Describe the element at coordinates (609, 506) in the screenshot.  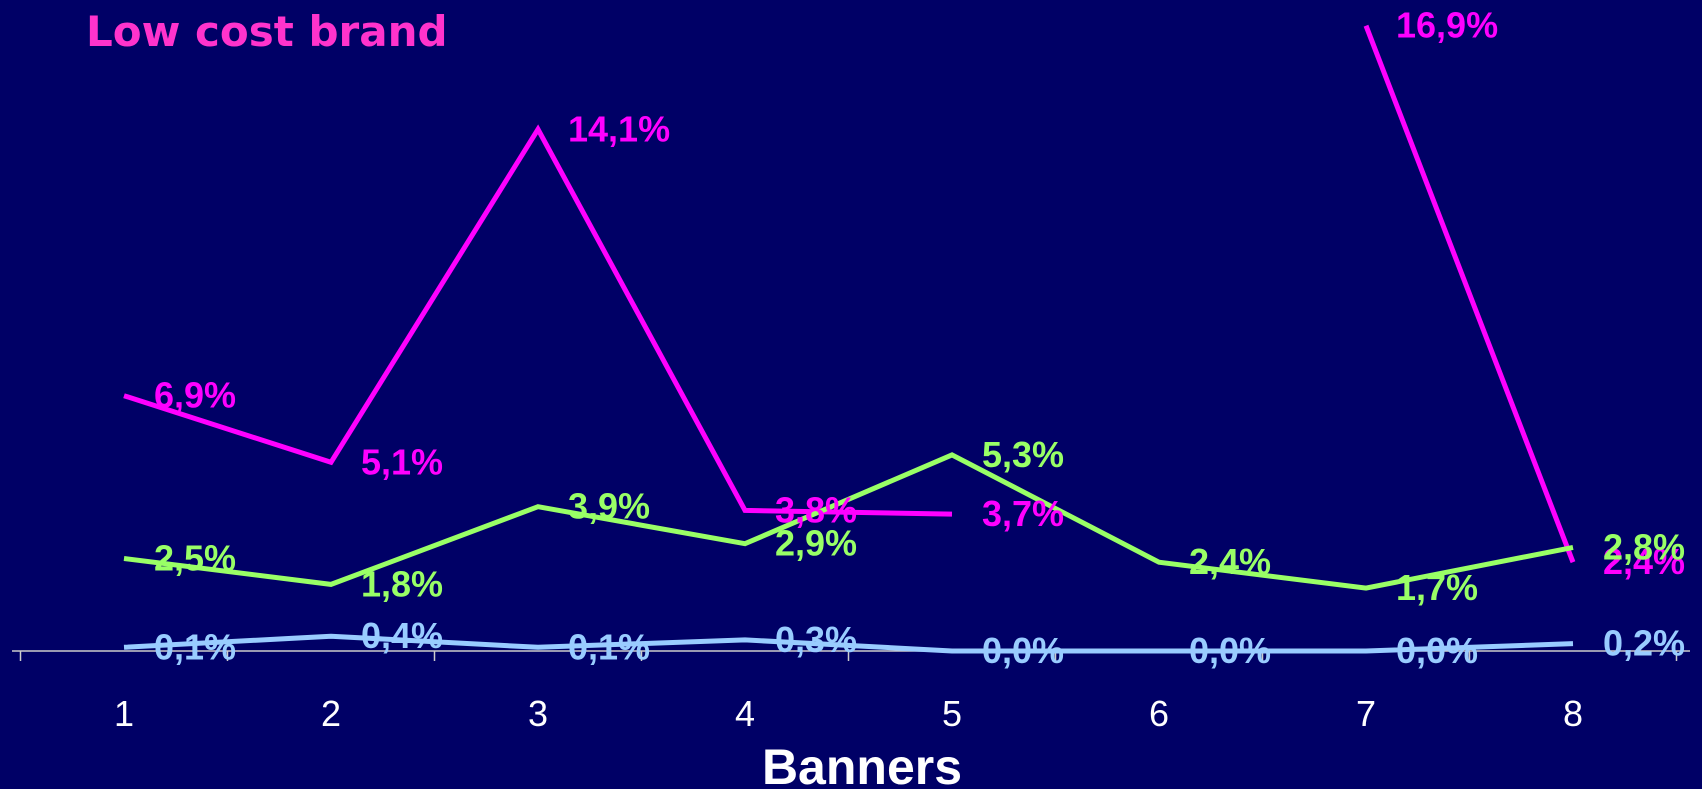
I see `data-label-series-2: 3,9%` at that location.